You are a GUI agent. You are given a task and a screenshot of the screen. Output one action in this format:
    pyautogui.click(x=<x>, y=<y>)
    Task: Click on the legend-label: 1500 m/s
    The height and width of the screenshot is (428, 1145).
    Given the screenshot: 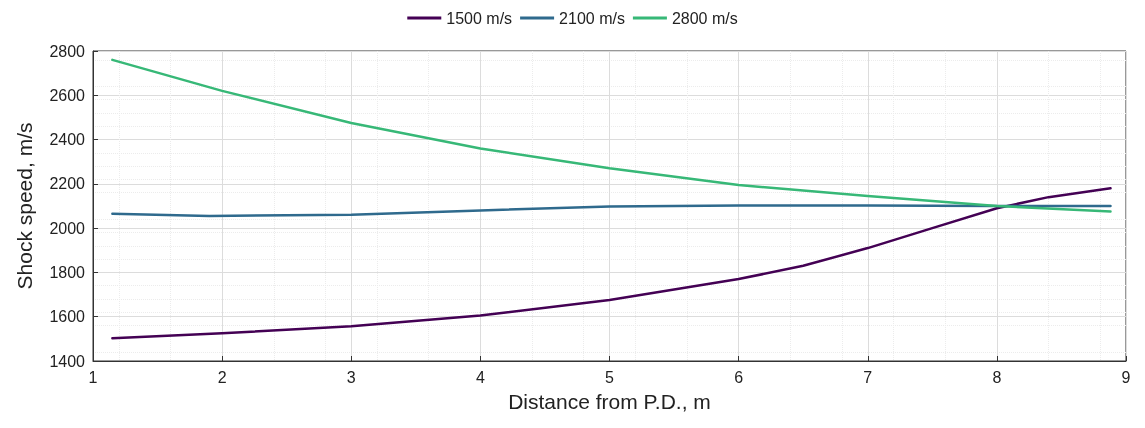 What is the action you would take?
    pyautogui.click(x=479, y=18)
    